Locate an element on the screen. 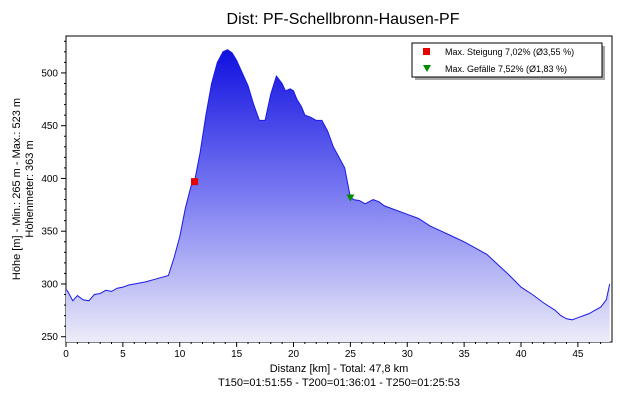 This screenshot has width=620, height=400. y-tick-label: 500 is located at coordinates (49, 73).